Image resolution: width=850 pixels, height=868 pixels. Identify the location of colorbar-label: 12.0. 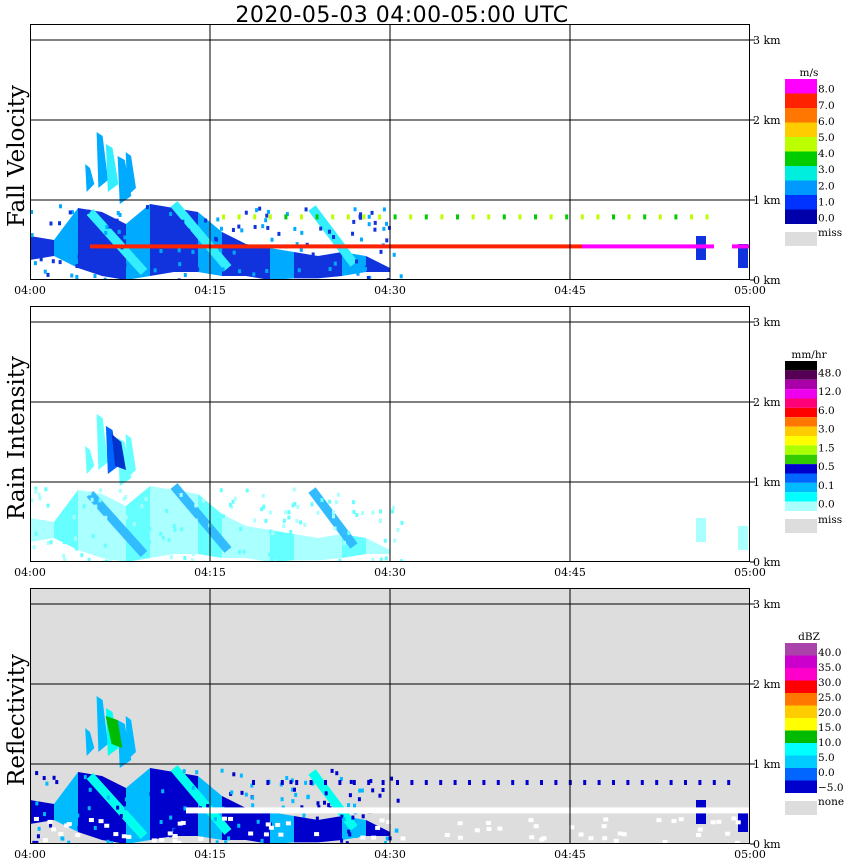
(829, 392).